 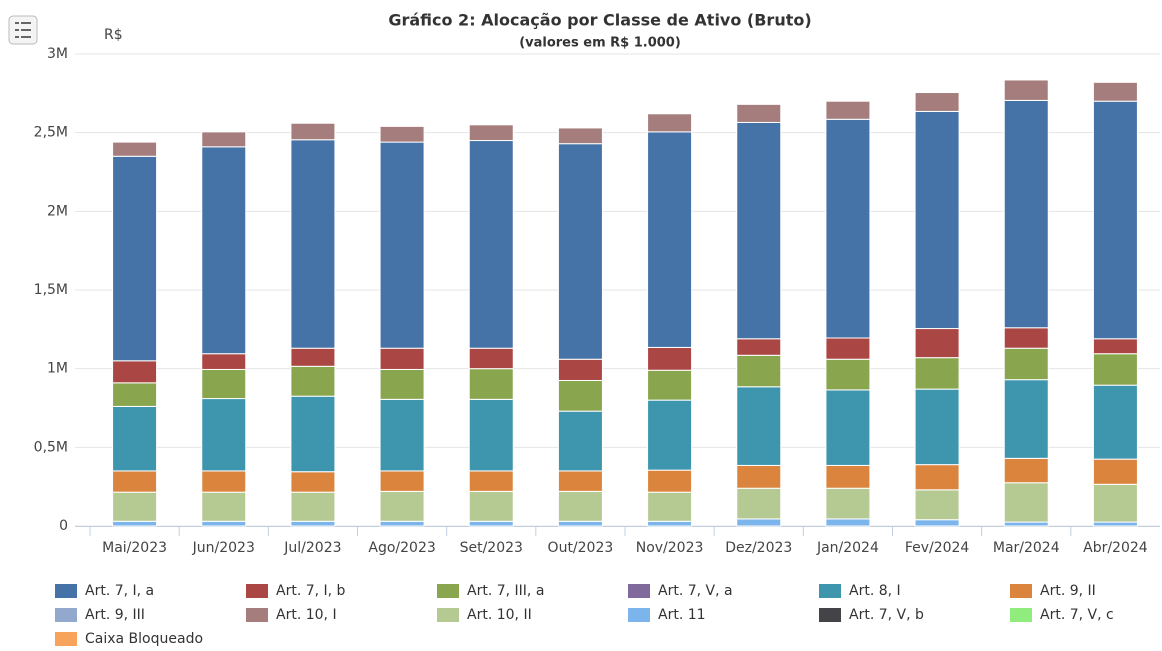 What do you see at coordinates (312, 548) in the screenshot?
I see `x-tick-label: Jul/2023` at bounding box center [312, 548].